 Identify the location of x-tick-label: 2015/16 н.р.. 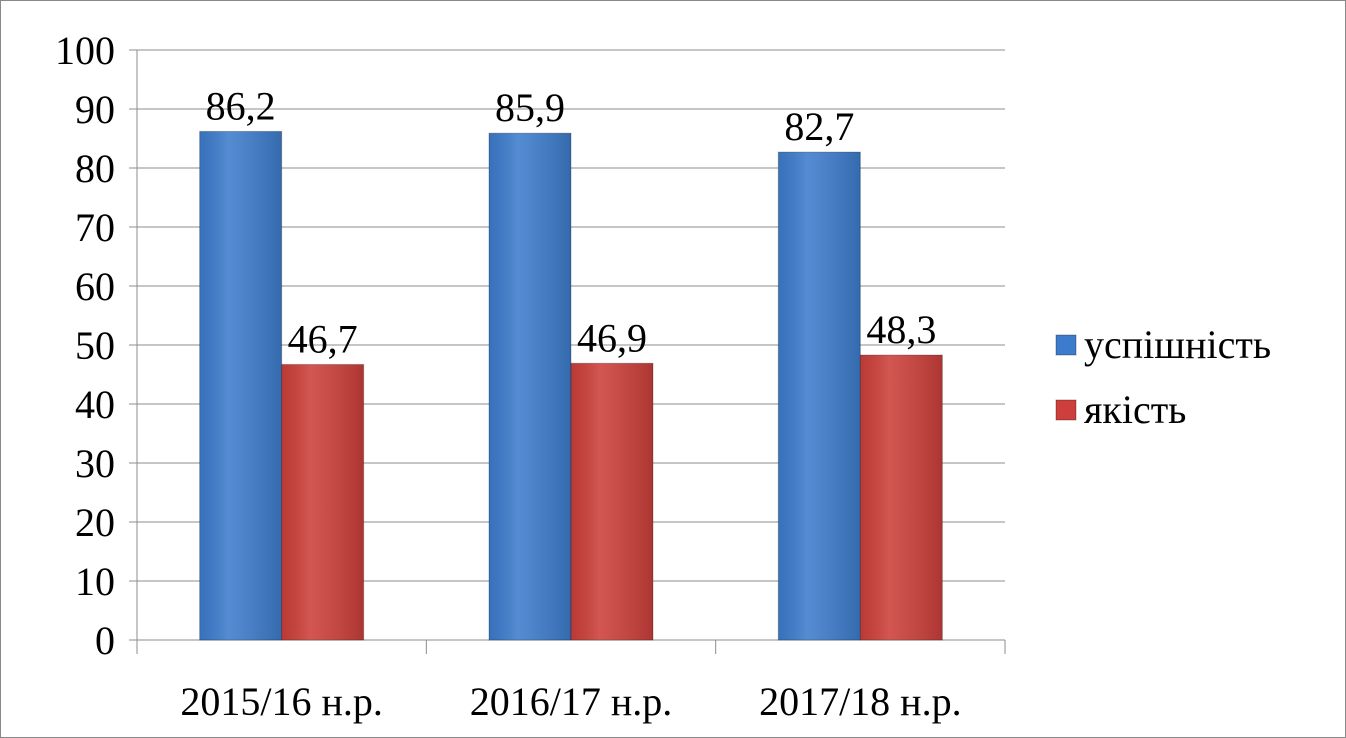
(281, 701).